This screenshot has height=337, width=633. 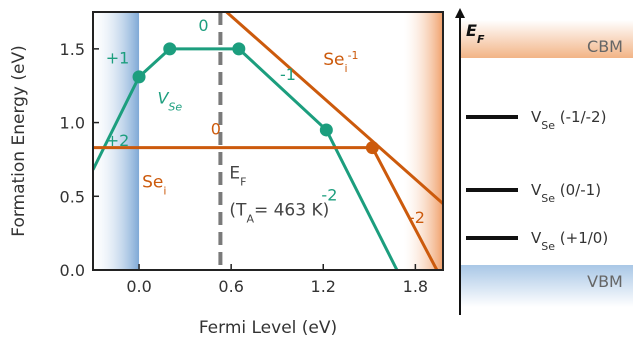 What do you see at coordinates (417, 217) in the screenshot?
I see `charge-label-1-1: -2` at bounding box center [417, 217].